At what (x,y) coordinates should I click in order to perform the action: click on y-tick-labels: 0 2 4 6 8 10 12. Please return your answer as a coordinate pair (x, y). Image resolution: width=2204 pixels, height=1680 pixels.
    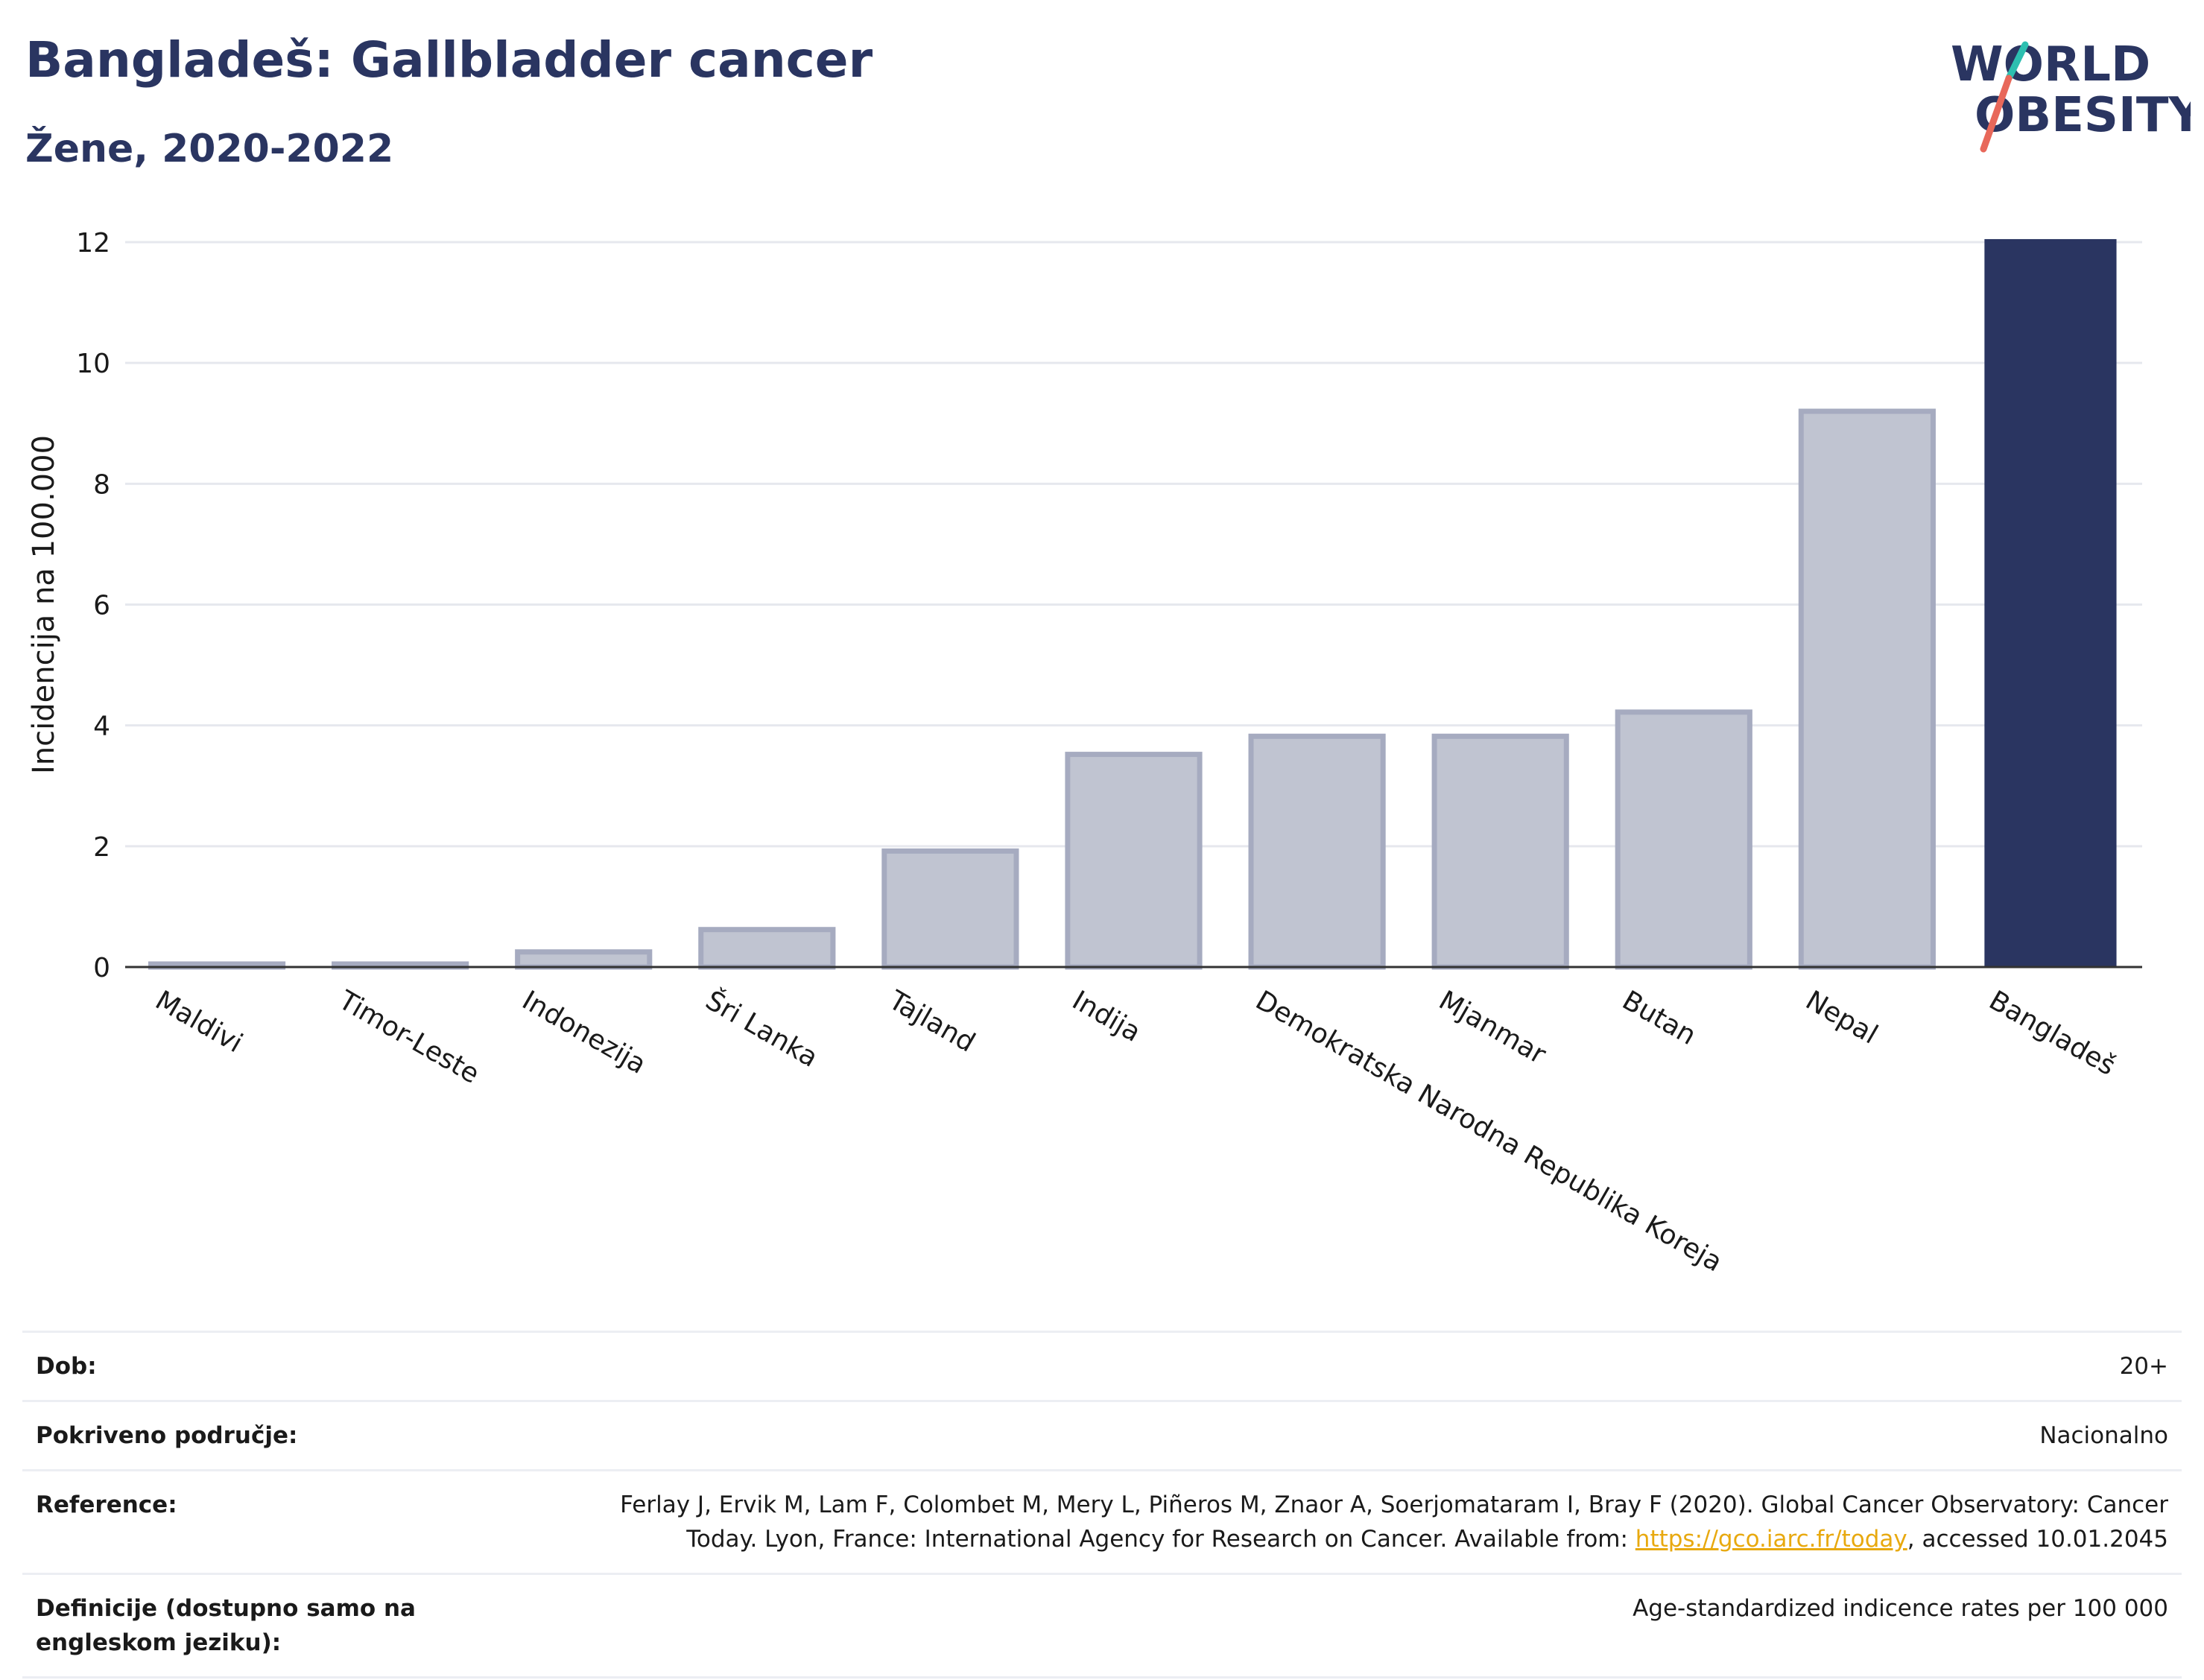
    Looking at the image, I should click on (93, 605).